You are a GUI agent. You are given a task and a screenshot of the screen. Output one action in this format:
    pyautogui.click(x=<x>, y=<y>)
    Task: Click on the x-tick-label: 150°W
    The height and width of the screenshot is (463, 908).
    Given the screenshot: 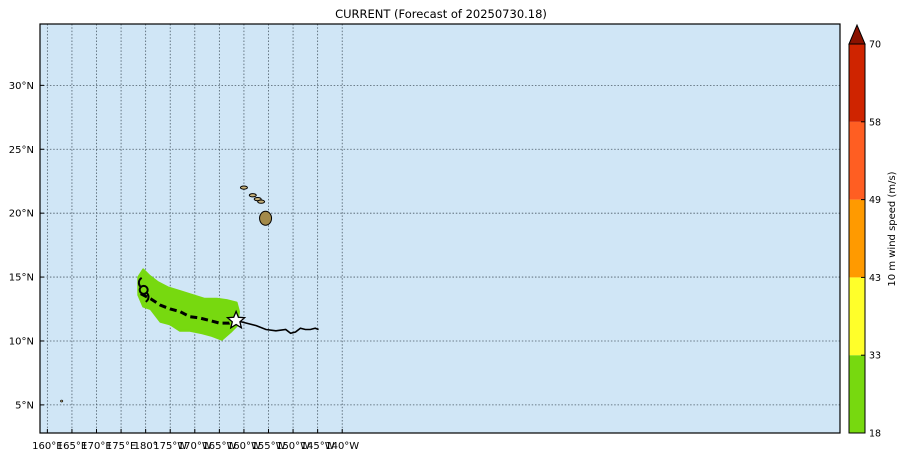 What is the action you would take?
    pyautogui.click(x=293, y=446)
    